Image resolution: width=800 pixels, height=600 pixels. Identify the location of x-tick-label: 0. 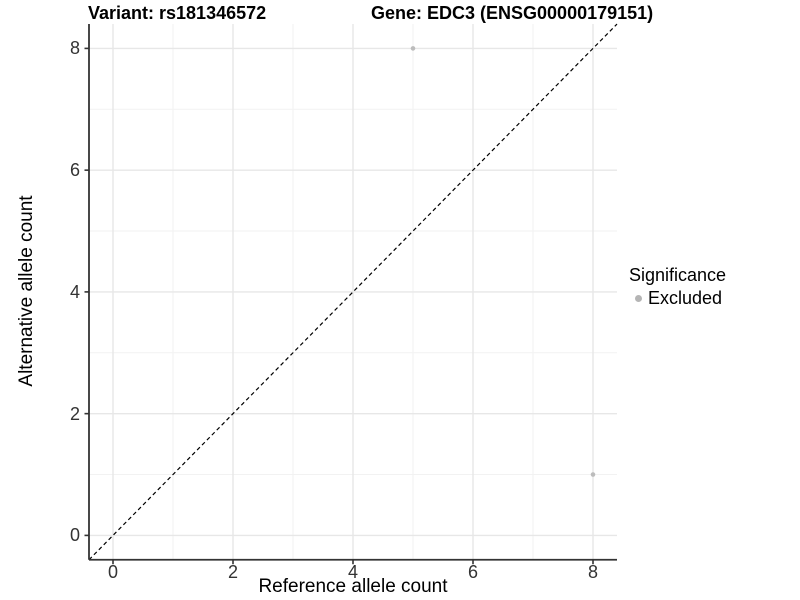
(112, 572).